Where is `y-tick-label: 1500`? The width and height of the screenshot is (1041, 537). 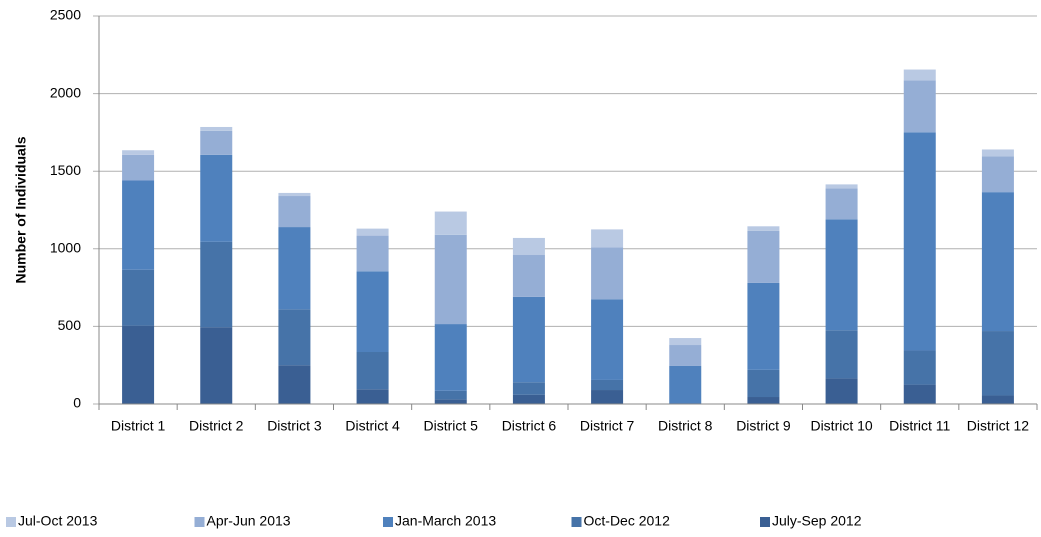
y-tick-label: 1500 is located at coordinates (65, 170).